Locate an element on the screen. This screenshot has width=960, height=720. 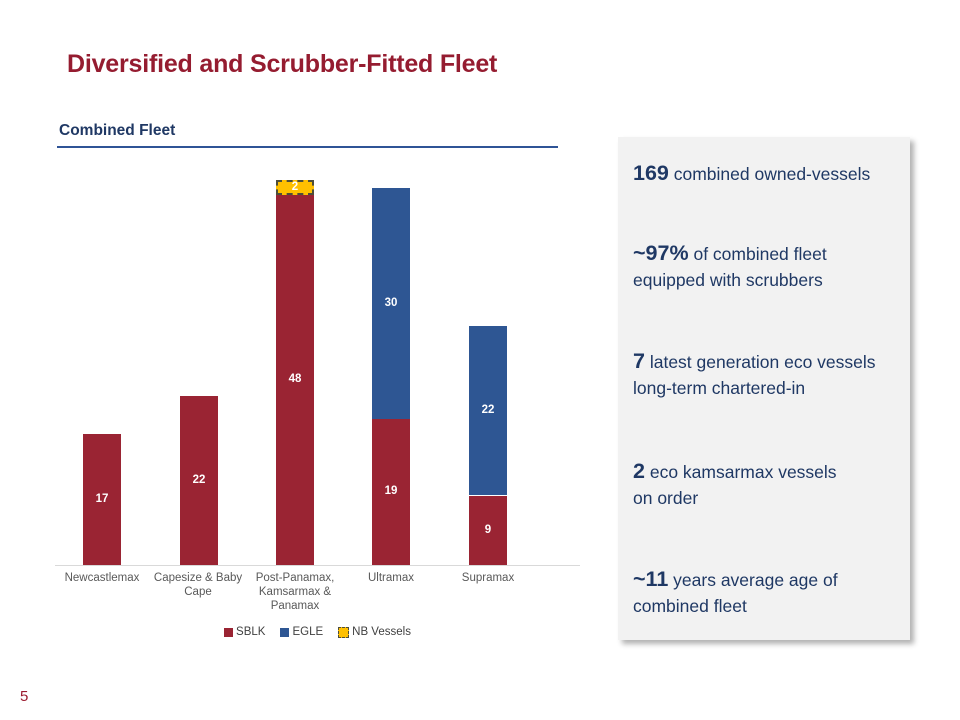
stat-value: ~97% is located at coordinates (661, 253).